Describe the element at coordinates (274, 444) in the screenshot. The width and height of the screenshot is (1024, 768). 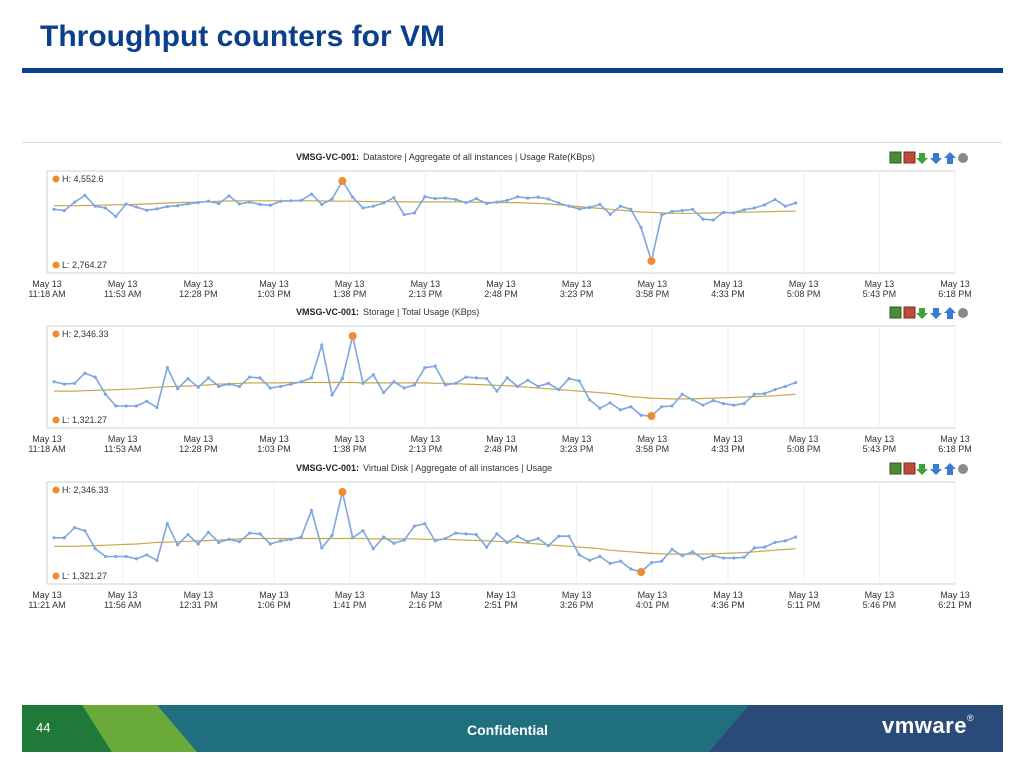
I see `x-tick-label: May 13 1:03 PM` at that location.